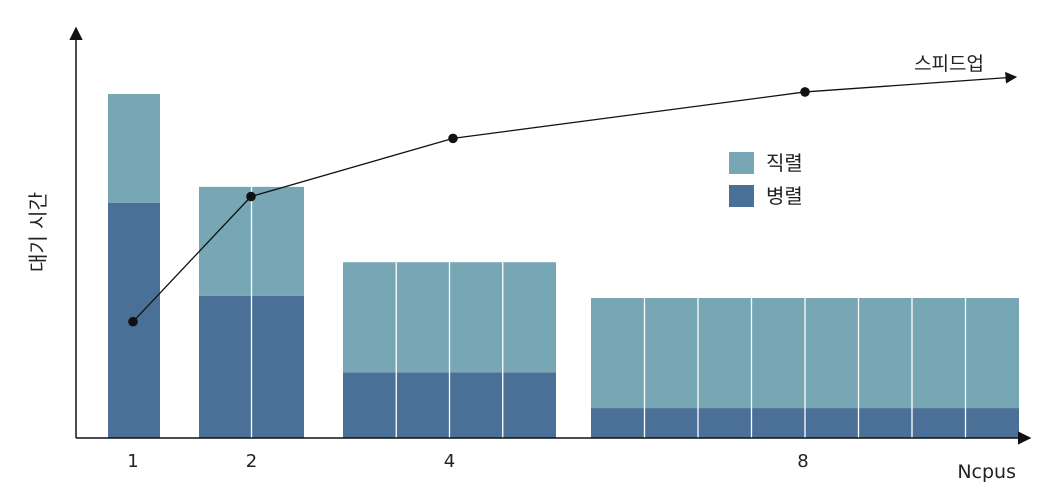  Describe the element at coordinates (784, 163) in the screenshot. I see `legend-label-1: 직렬` at that location.